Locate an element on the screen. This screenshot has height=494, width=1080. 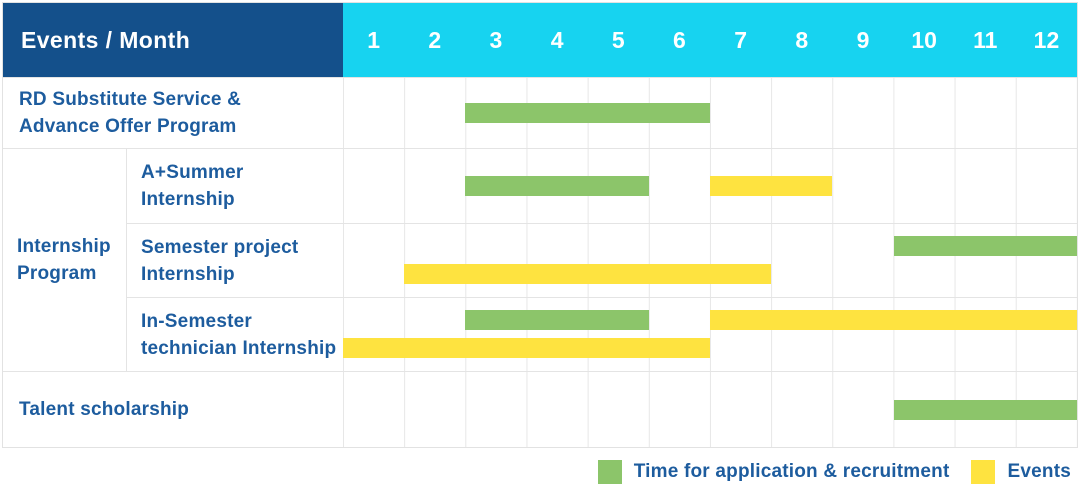
row-label-semester-project: Semester project Internship is located at coordinates (235, 260).